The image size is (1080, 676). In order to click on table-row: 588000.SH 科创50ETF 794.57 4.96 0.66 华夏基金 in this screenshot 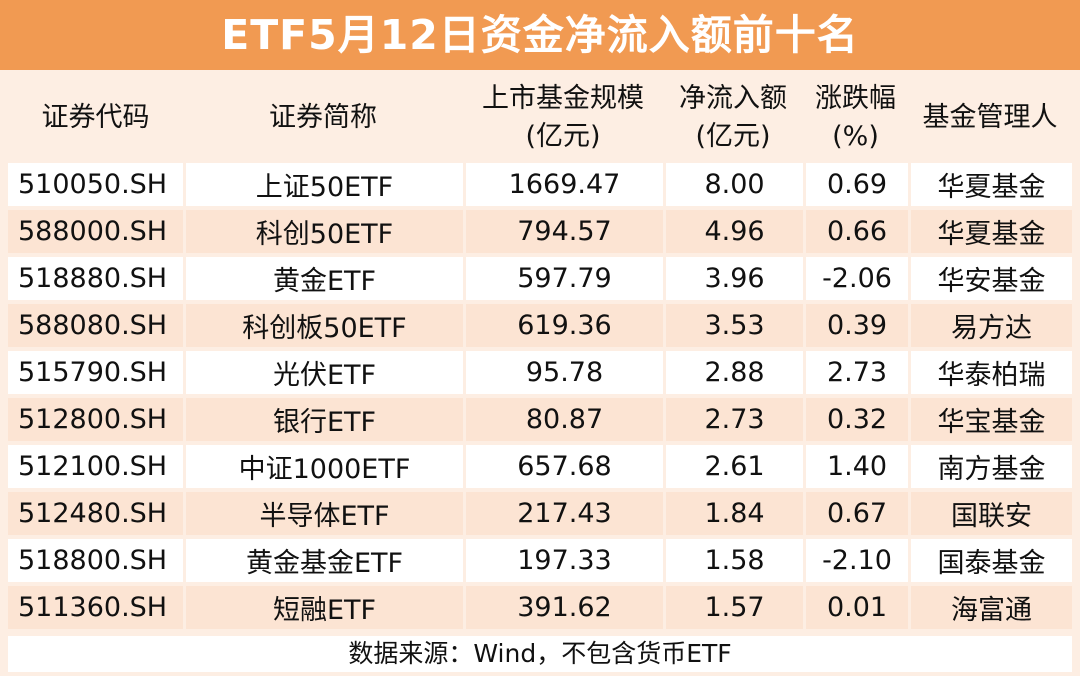, I will do `click(540, 231)`.